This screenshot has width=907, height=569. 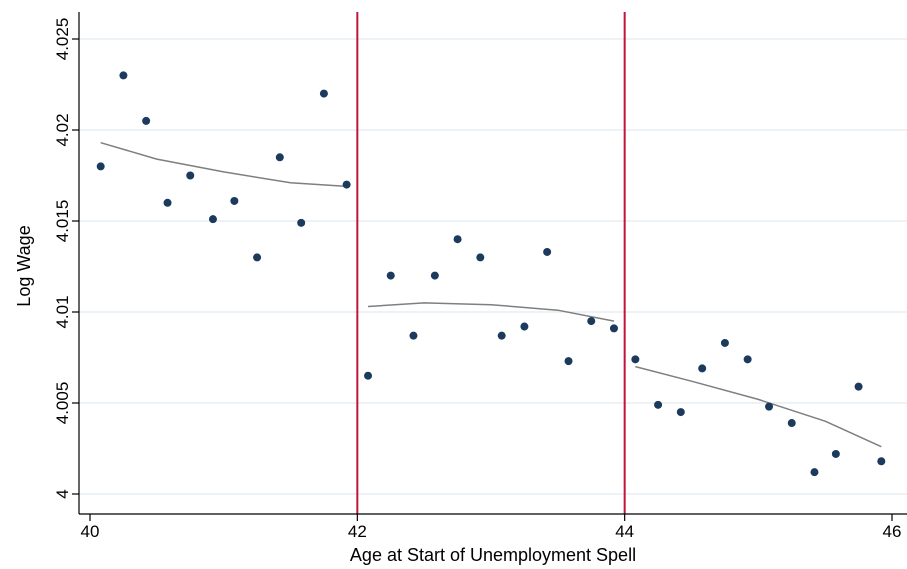 I want to click on x-axis-title: Age at Start of Unemployment Spell, so click(x=493, y=555).